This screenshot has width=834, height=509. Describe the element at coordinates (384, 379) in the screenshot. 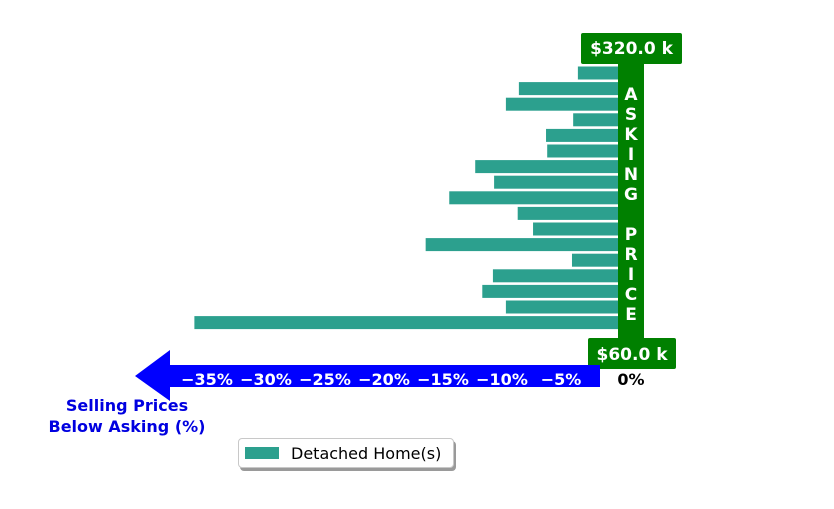

I see `x-tick-label: −20%` at that location.